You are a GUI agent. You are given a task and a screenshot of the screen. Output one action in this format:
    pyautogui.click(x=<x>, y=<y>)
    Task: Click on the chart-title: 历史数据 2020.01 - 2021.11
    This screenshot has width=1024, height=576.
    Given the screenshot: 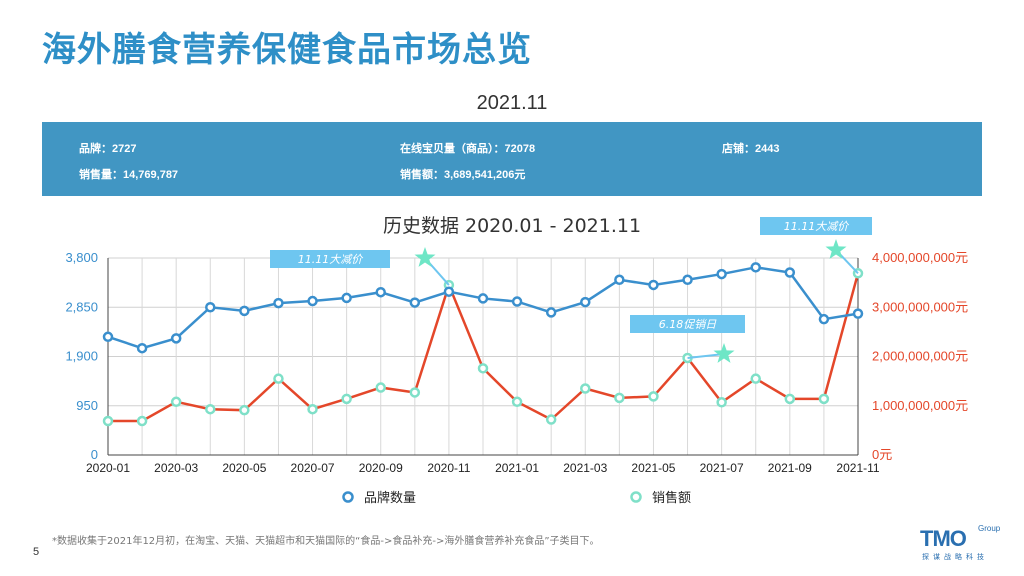 What is the action you would take?
    pyautogui.click(x=512, y=226)
    